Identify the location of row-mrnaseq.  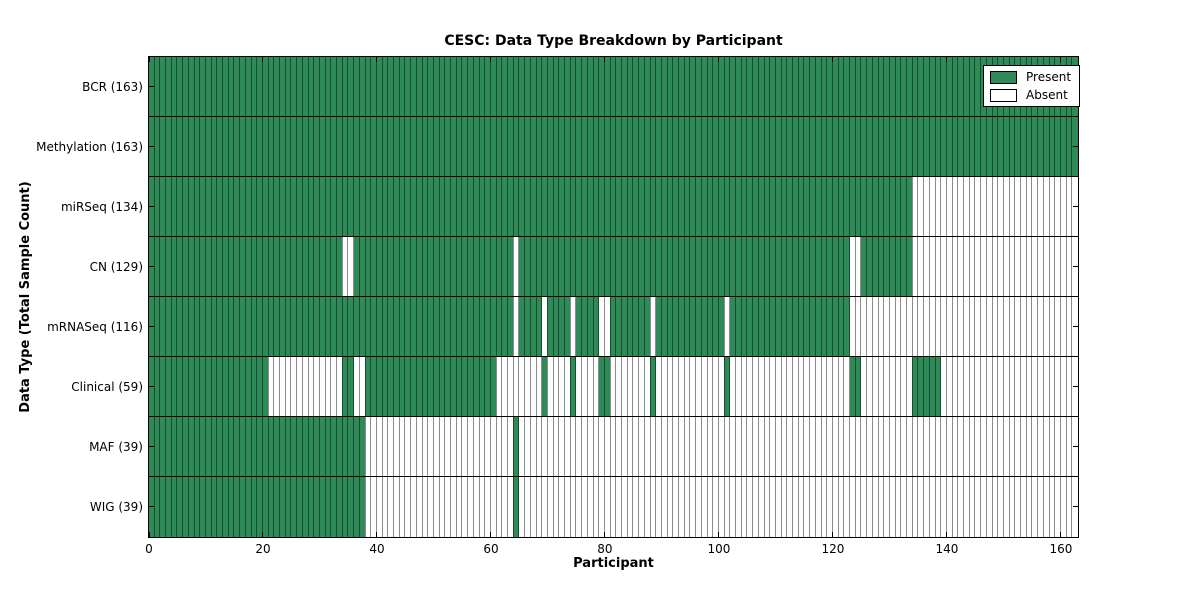
(613, 326).